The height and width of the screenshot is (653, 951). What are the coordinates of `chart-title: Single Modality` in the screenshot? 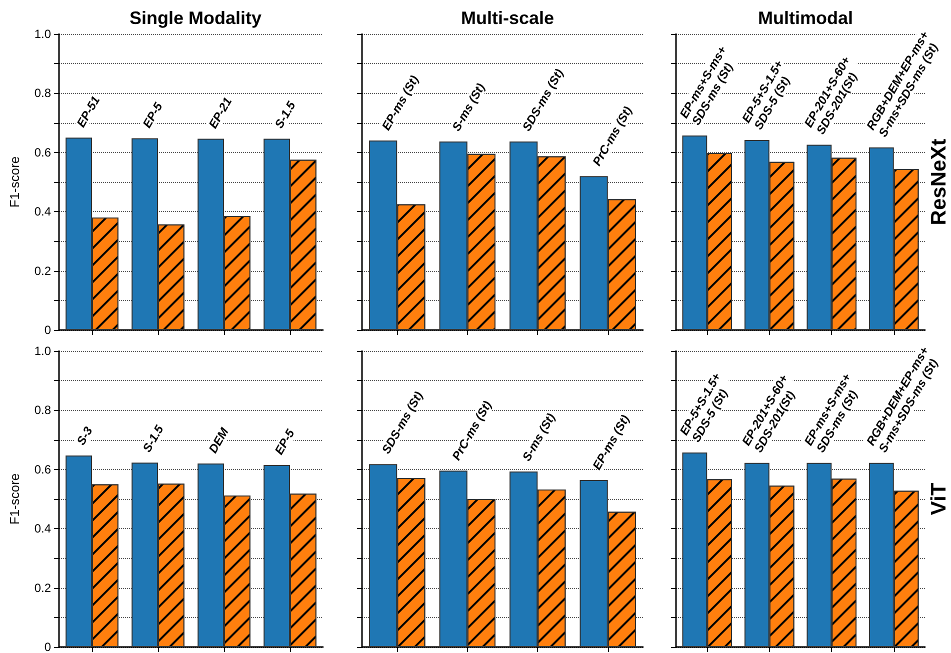 It's located at (195, 18).